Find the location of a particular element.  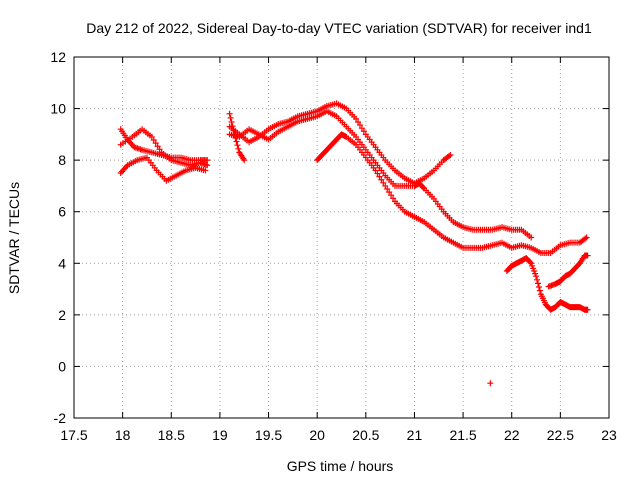

x-tick-label: 18 is located at coordinates (123, 435).